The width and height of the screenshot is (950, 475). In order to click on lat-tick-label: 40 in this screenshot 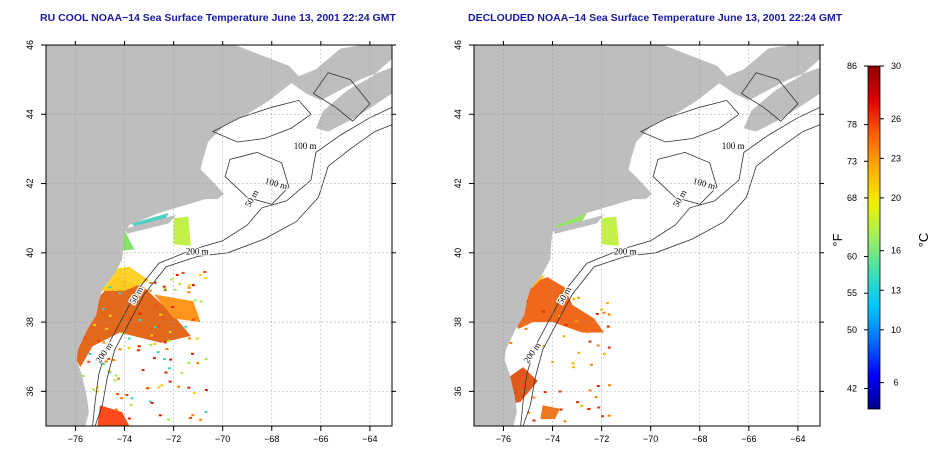, I will do `click(458, 253)`.